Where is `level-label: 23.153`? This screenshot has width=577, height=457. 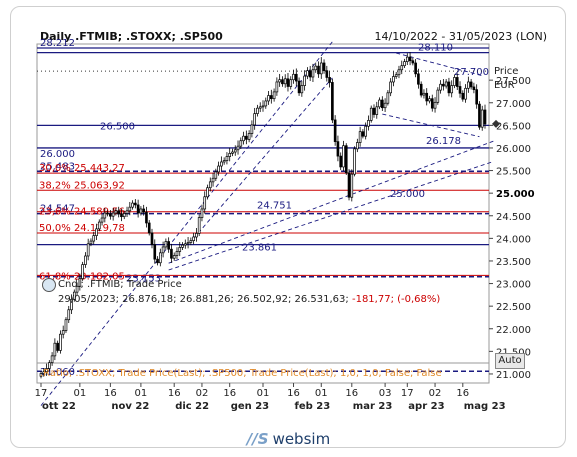
level-label: 23.153 is located at coordinates (143, 279).